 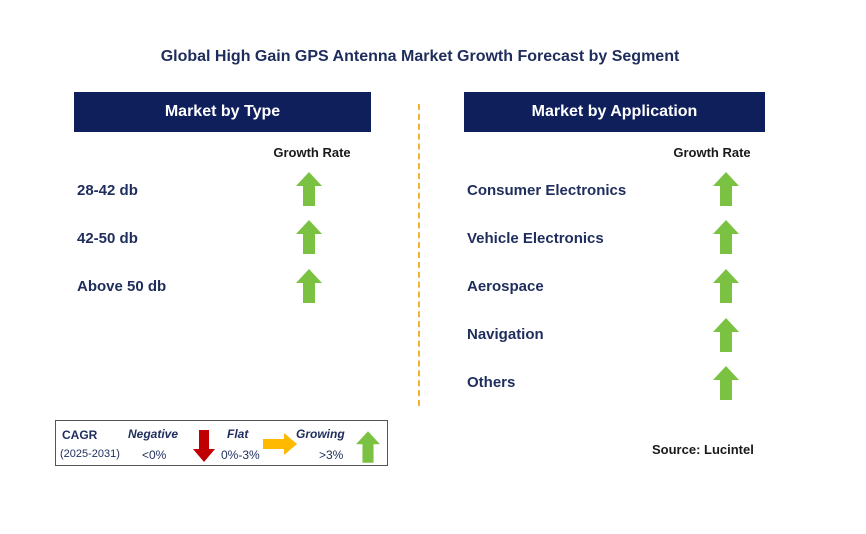 I want to click on legend-negative-value: <0%, so click(x=154, y=455).